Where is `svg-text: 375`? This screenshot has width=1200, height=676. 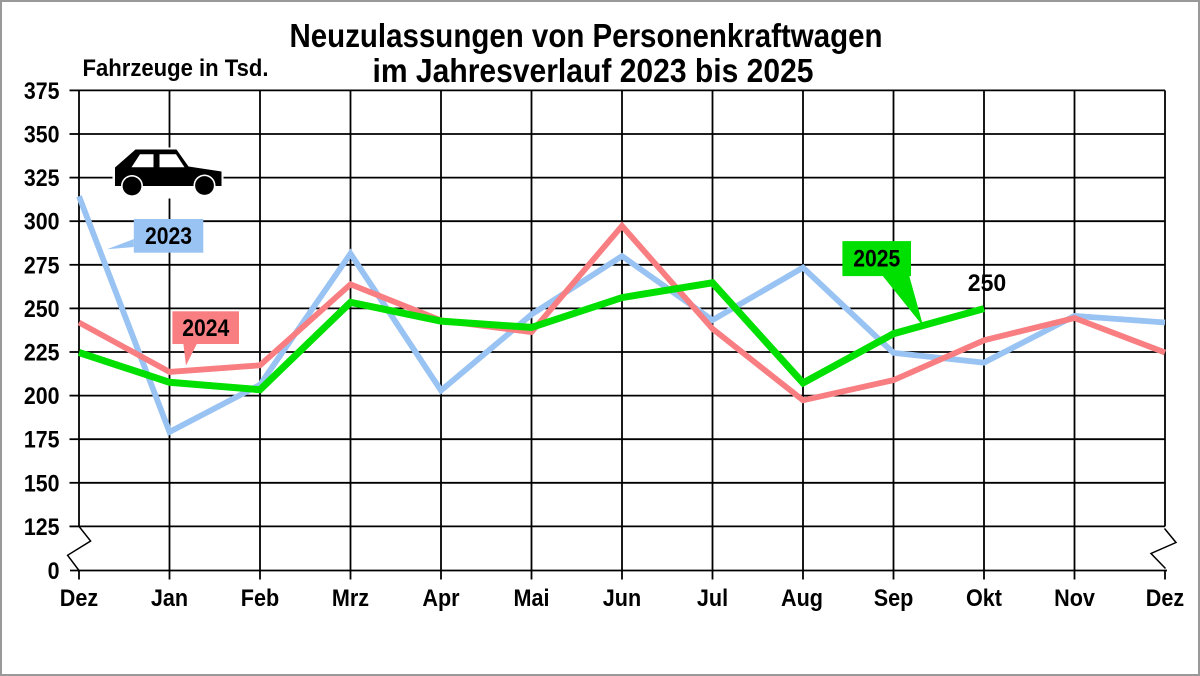
svg-text: 375 is located at coordinates (42, 91).